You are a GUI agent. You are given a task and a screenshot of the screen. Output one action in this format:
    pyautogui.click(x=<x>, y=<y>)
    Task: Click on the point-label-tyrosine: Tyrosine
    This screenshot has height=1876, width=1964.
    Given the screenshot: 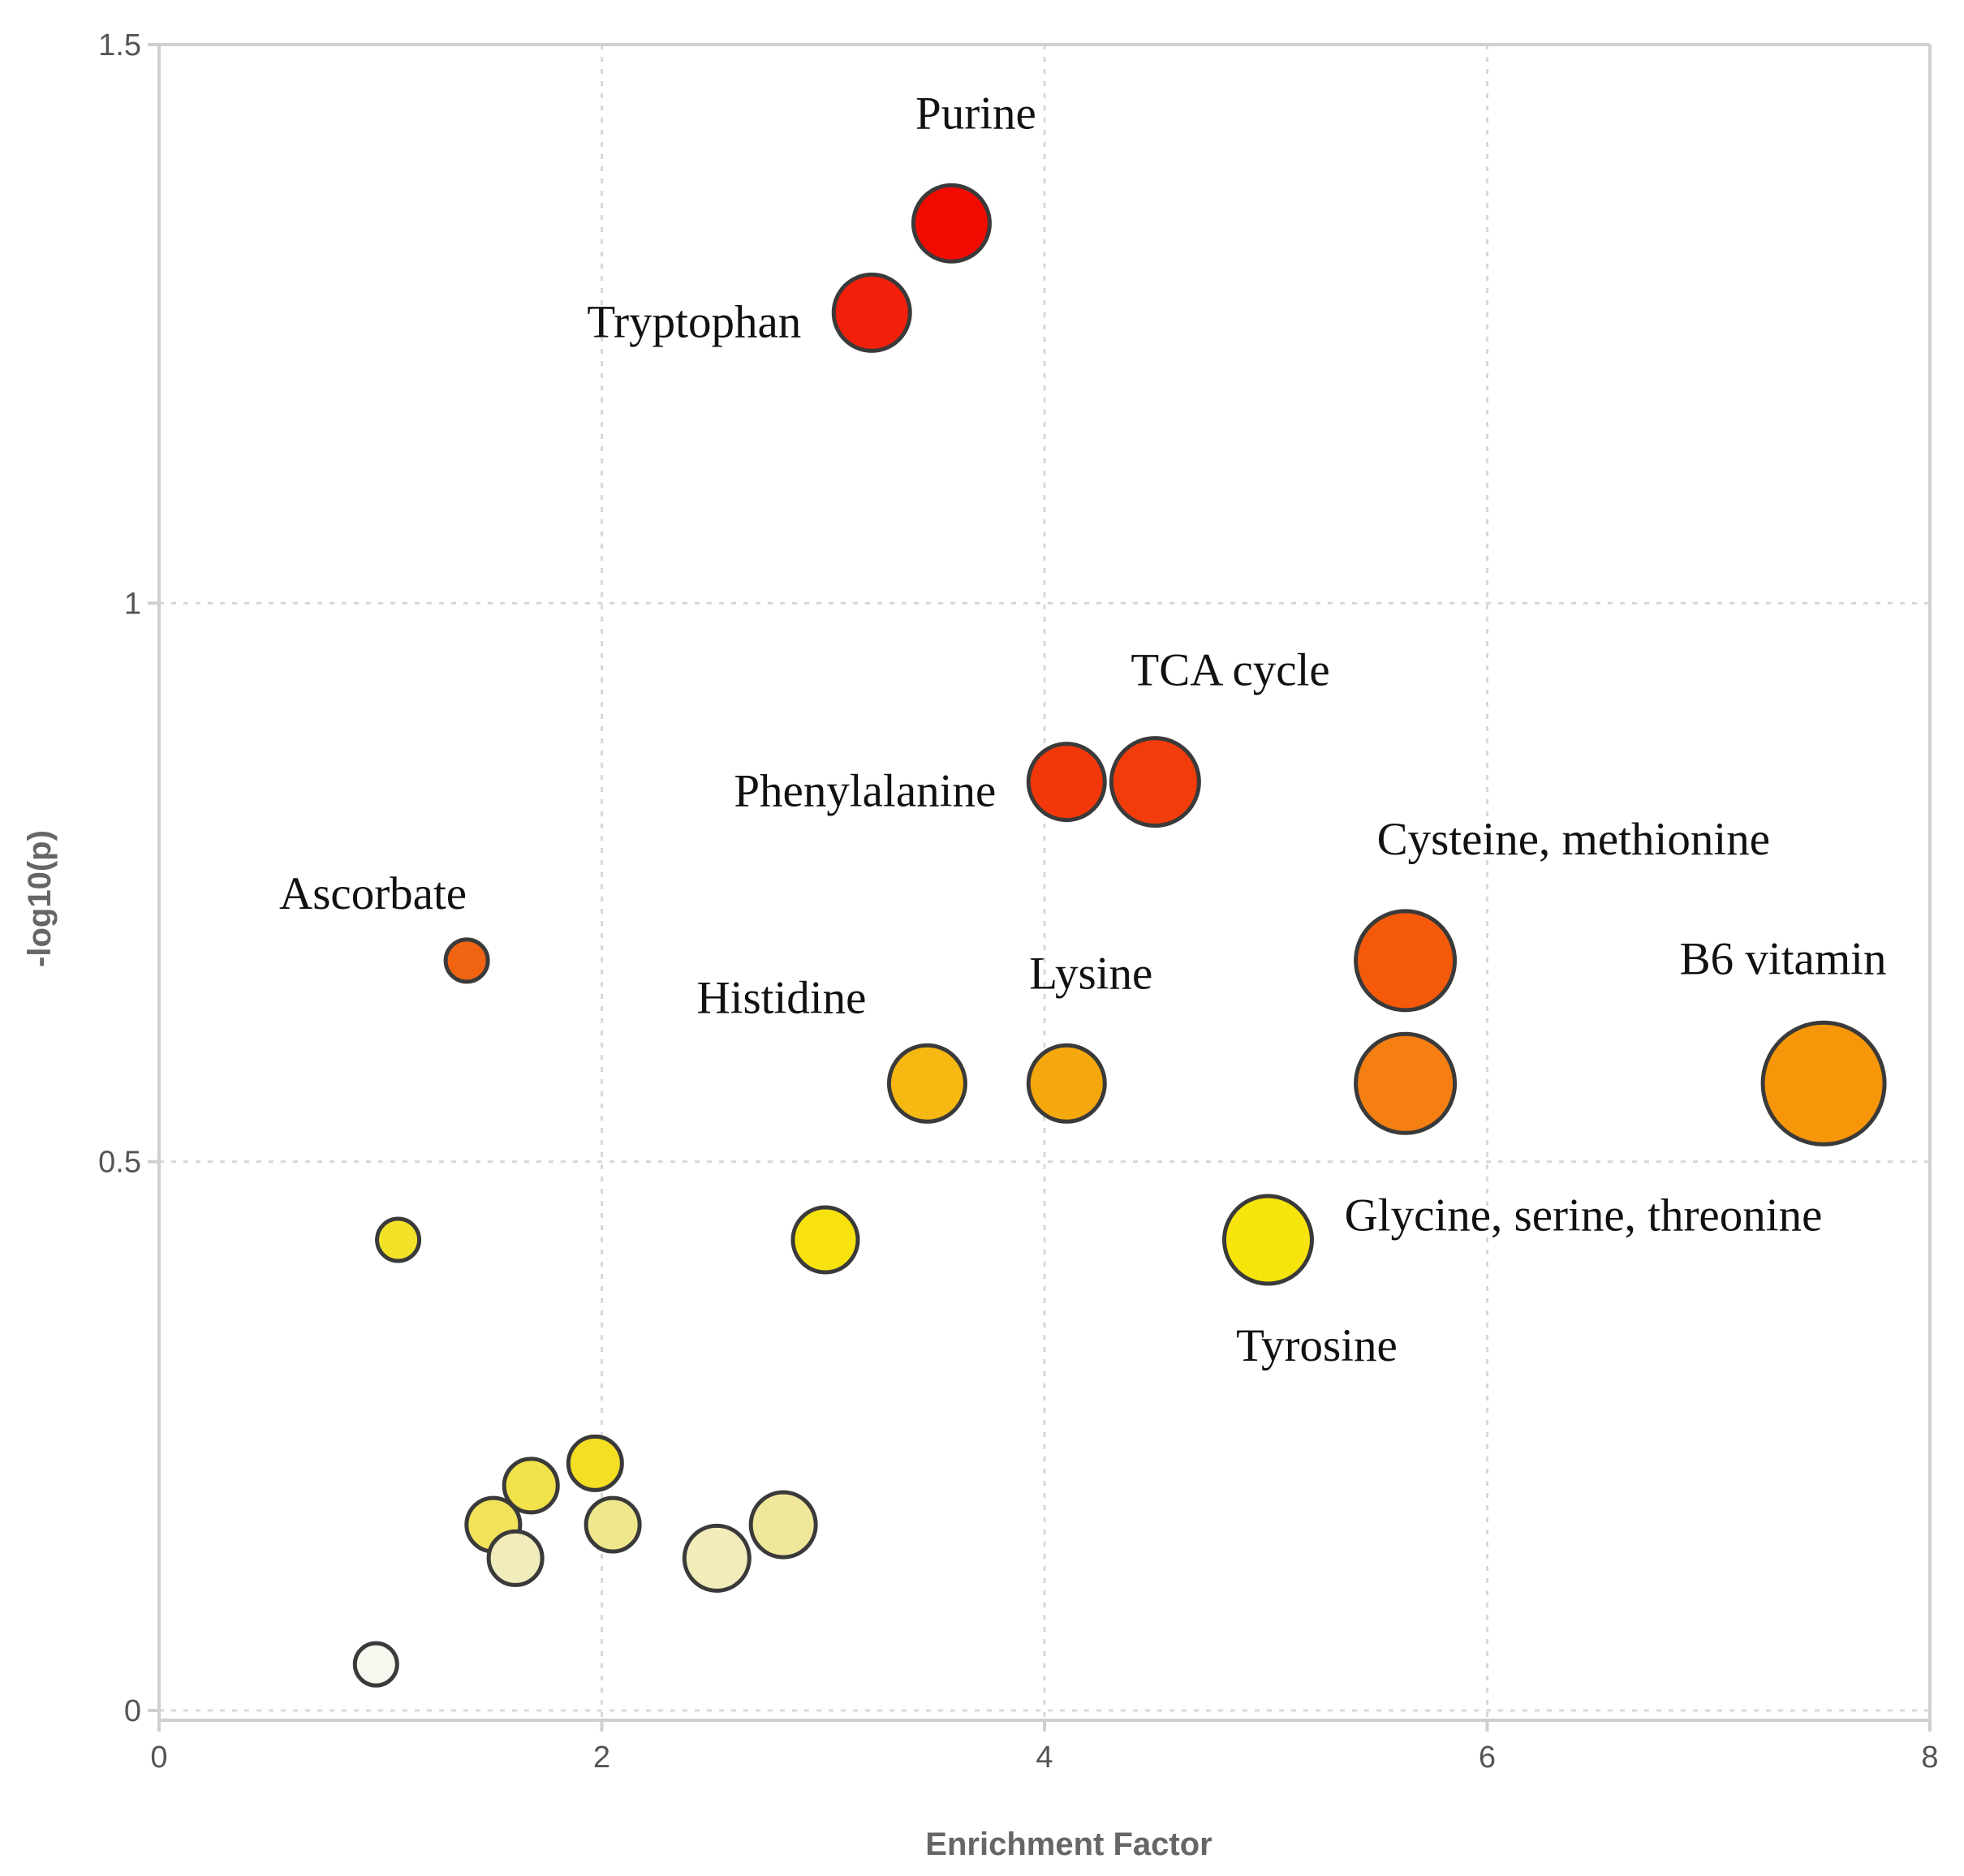 What is the action you would take?
    pyautogui.click(x=1317, y=1345)
    